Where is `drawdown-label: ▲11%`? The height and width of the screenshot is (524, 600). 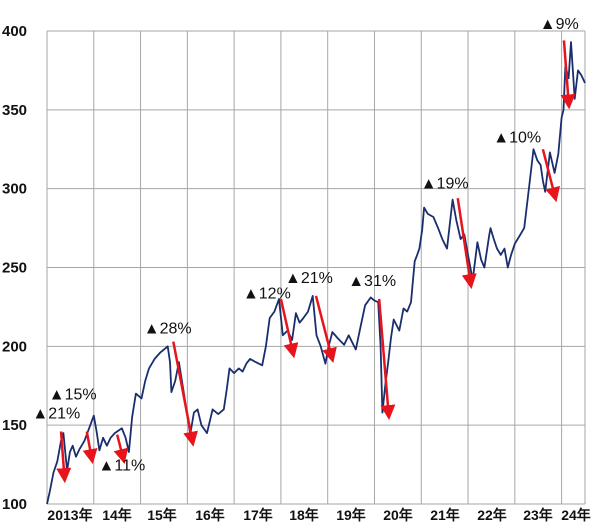
drawdown-label: ▲11% is located at coordinates (122, 466).